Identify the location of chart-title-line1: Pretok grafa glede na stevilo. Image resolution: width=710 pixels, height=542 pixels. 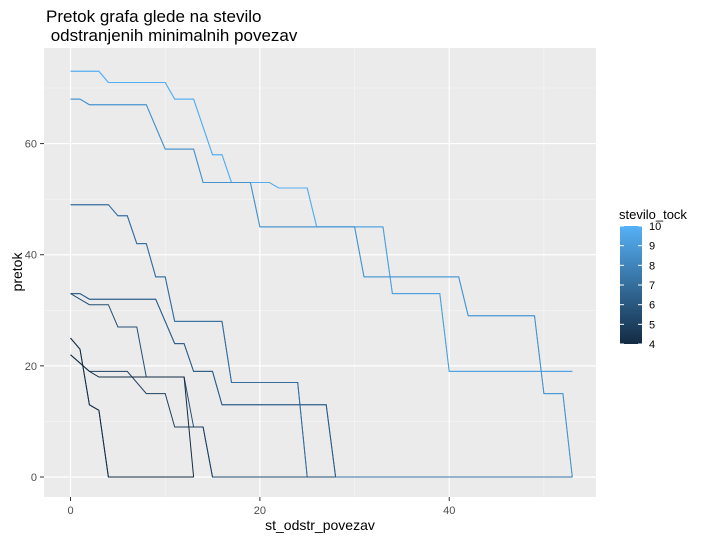
(153, 16).